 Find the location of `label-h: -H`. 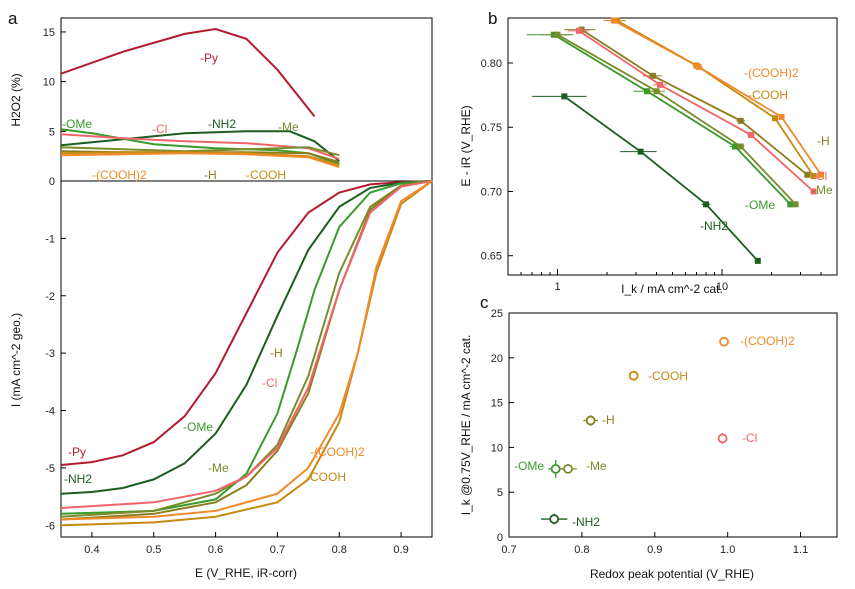

label-h: -H is located at coordinates (608, 420).